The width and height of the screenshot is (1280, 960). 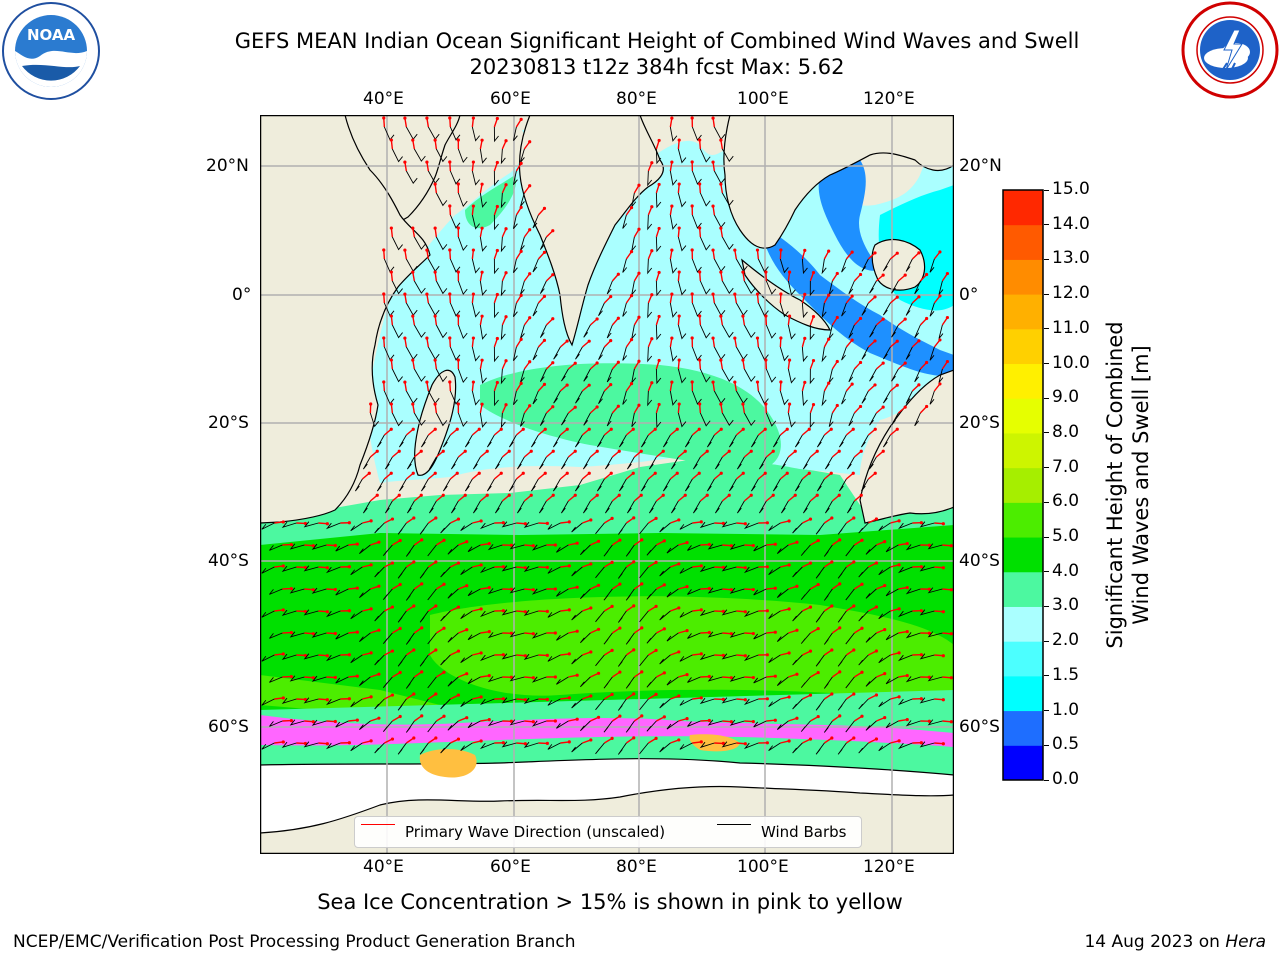 I want to click on colorbar-tick-mark, so click(x=1046, y=572).